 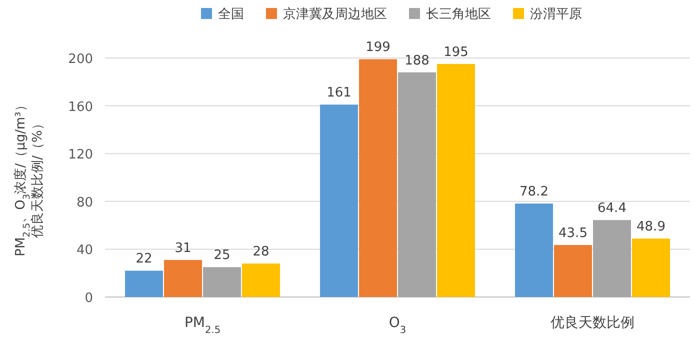 I want to click on data-label: 31, so click(x=183, y=248).